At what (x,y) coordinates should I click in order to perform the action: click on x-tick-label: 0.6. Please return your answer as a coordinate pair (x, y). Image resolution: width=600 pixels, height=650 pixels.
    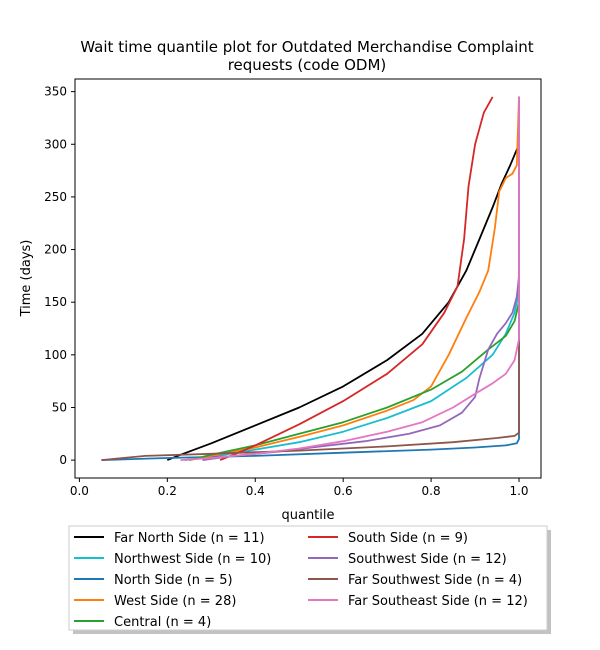
    Looking at the image, I should click on (343, 491).